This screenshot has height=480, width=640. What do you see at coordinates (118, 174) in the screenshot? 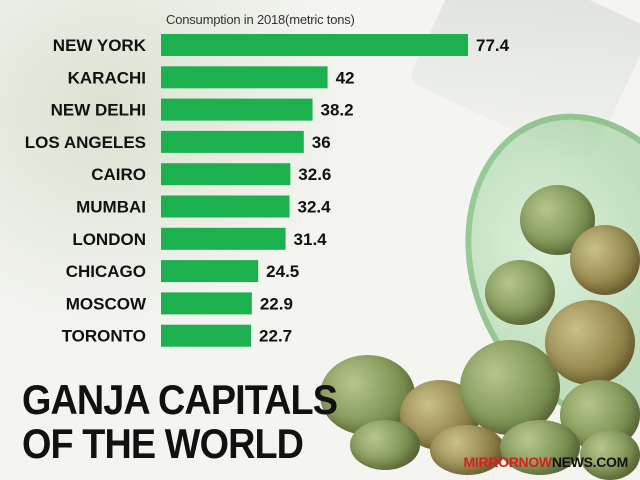
I see `category-label: CAIRO` at bounding box center [118, 174].